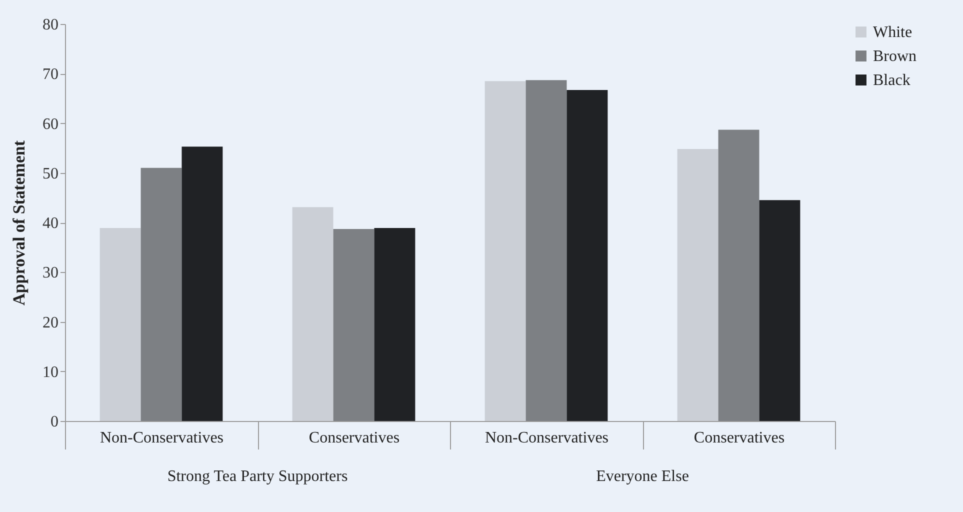 This screenshot has width=963, height=512. What do you see at coordinates (50, 273) in the screenshot?
I see `y-tick-label: 30` at bounding box center [50, 273].